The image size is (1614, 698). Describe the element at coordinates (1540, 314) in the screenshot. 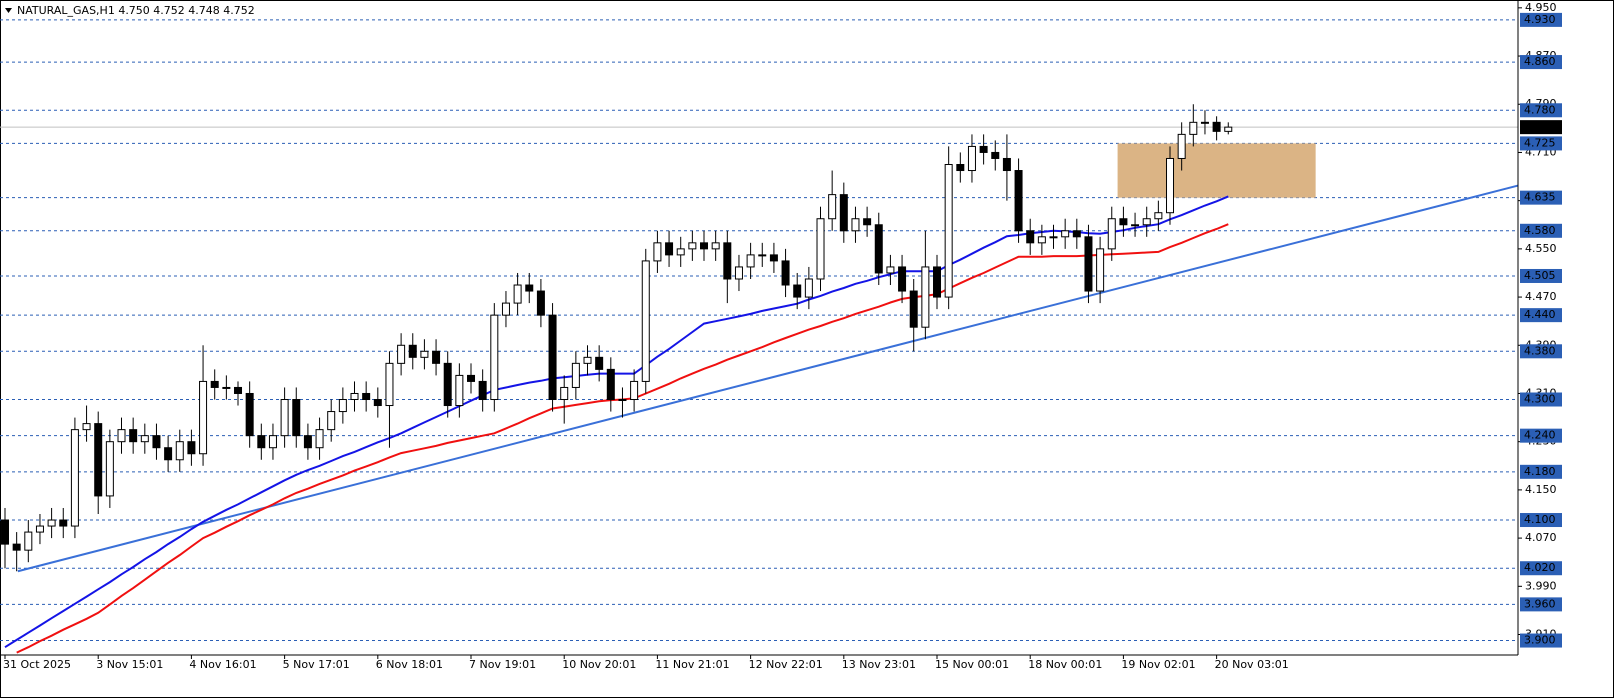

I see `level-price-label: 4.440` at that location.